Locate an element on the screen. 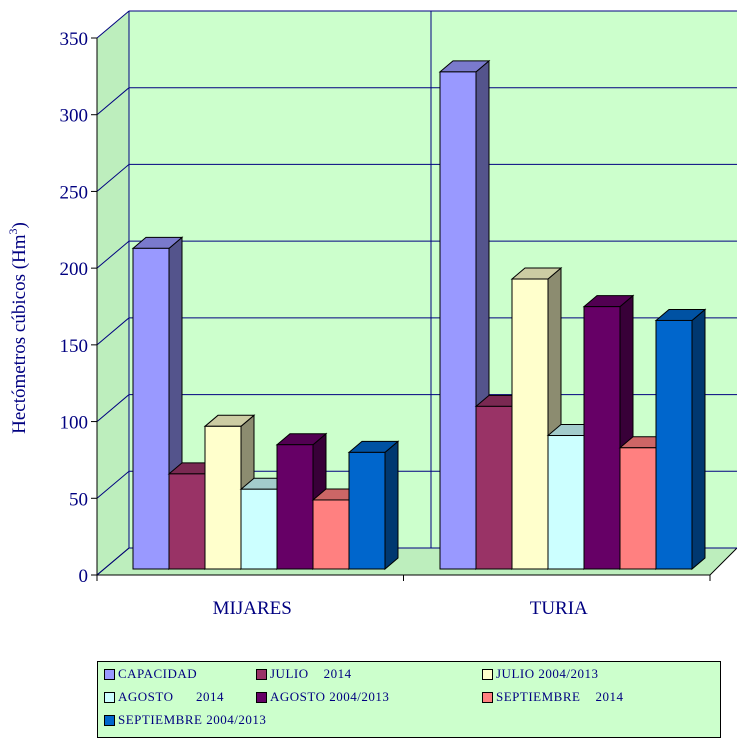 Image resolution: width=737 pixels, height=749 pixels. y-tick-label: 250 is located at coordinates (74, 192).